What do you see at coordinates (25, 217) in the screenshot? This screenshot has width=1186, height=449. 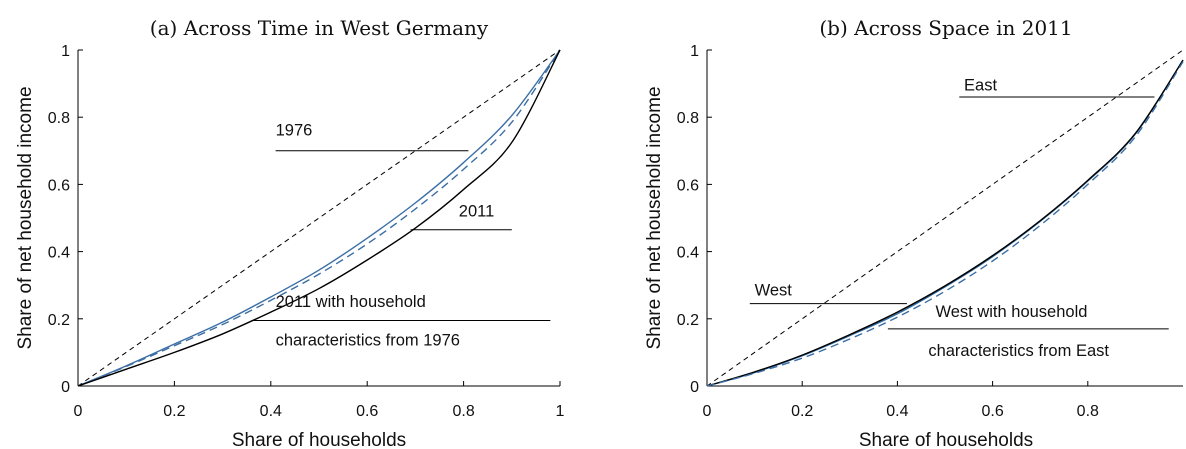 I see `panel-a-ylabel: Share of net household income` at bounding box center [25, 217].